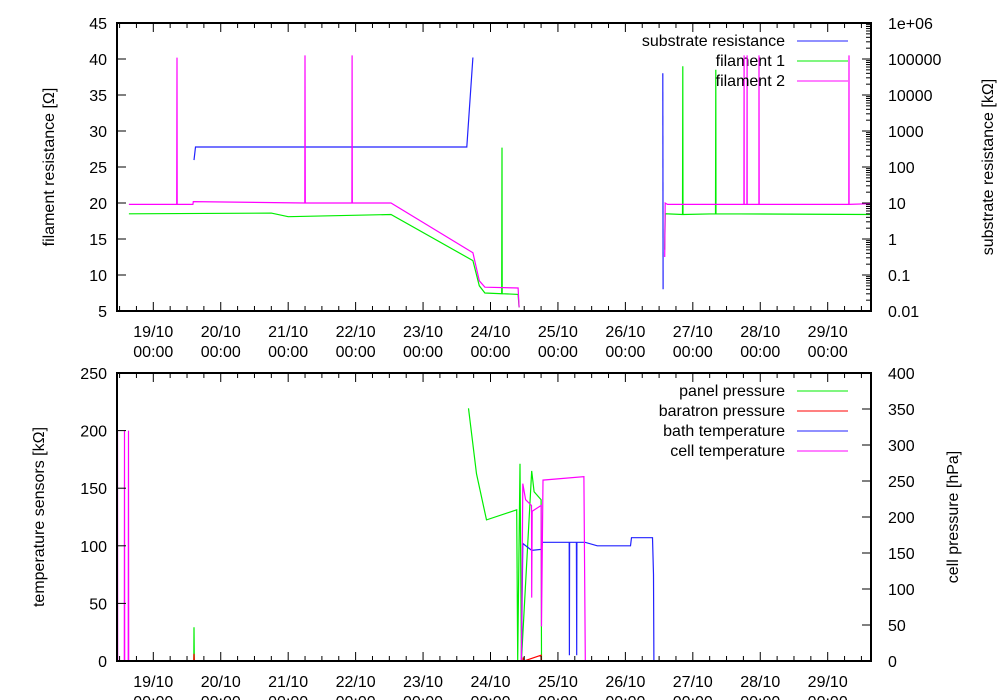  Describe the element at coordinates (98, 24) in the screenshot. I see `y-tick-label: 45` at that location.